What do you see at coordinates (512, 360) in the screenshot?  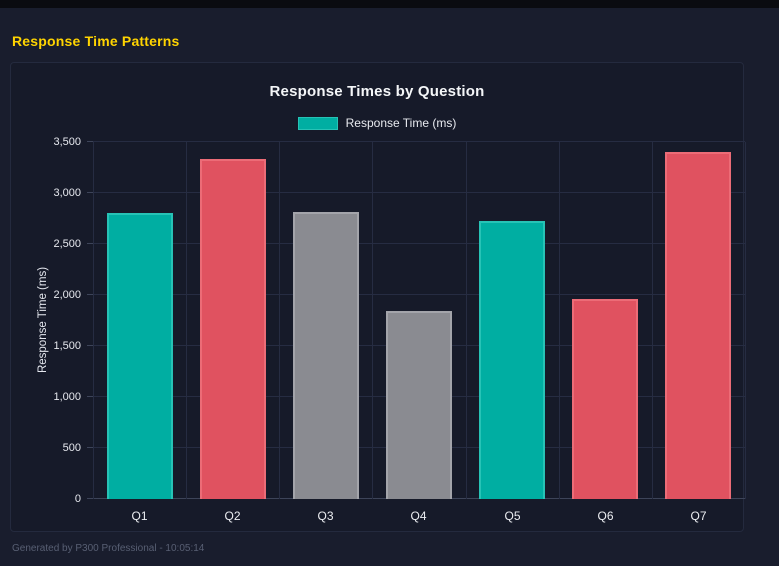 I see `bar-q5` at bounding box center [512, 360].